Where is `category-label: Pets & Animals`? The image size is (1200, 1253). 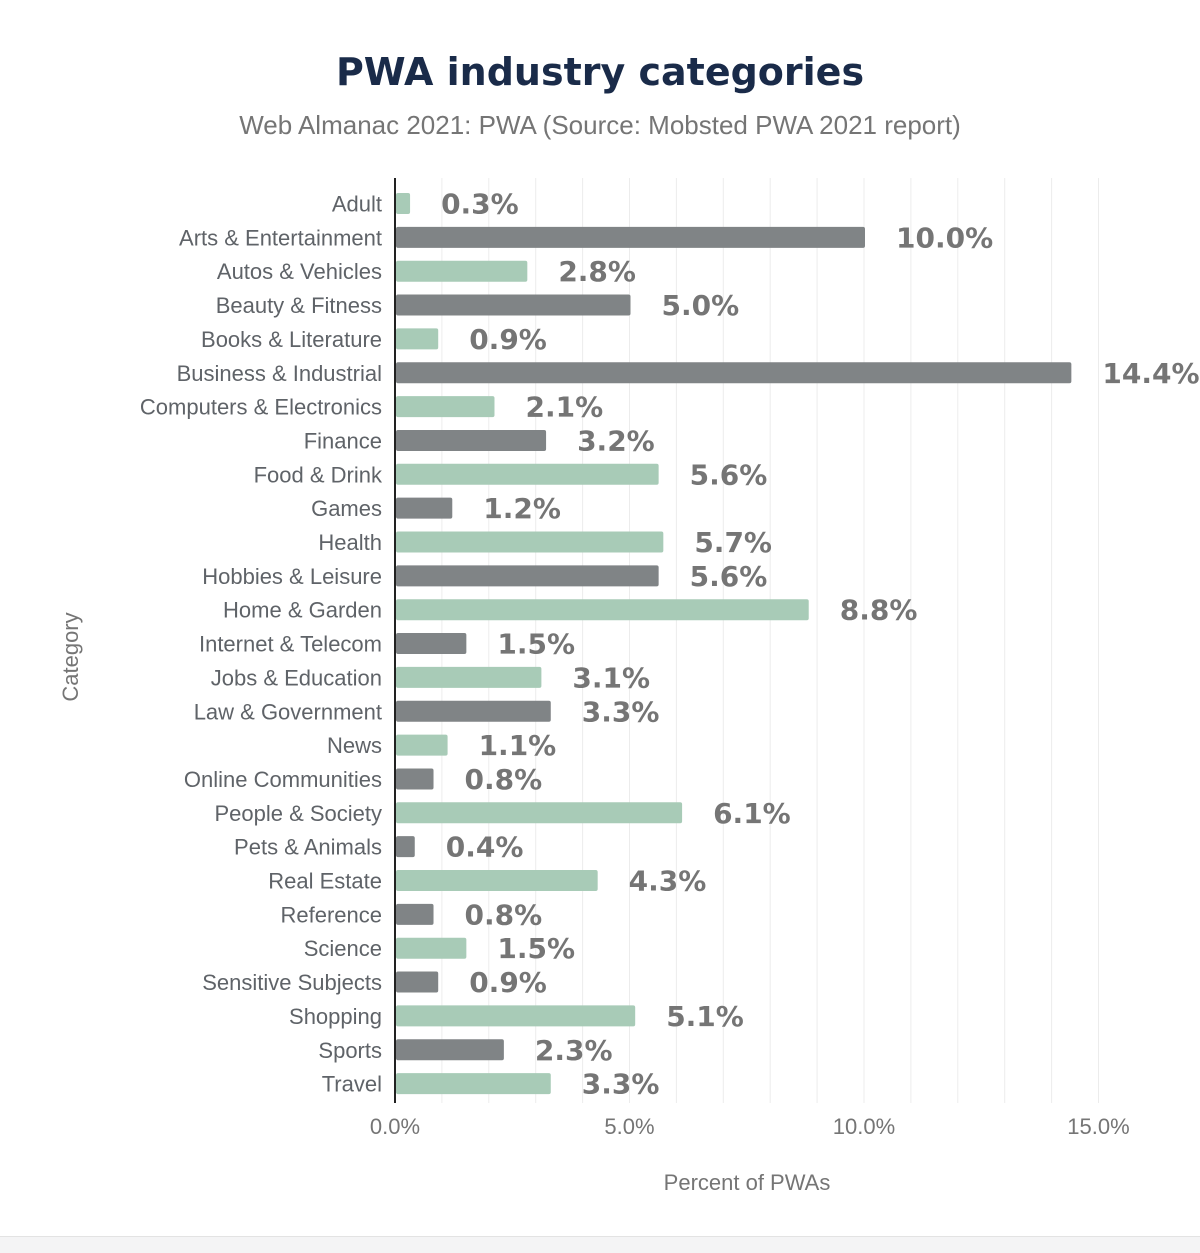 category-label: Pets & Animals is located at coordinates (308, 847).